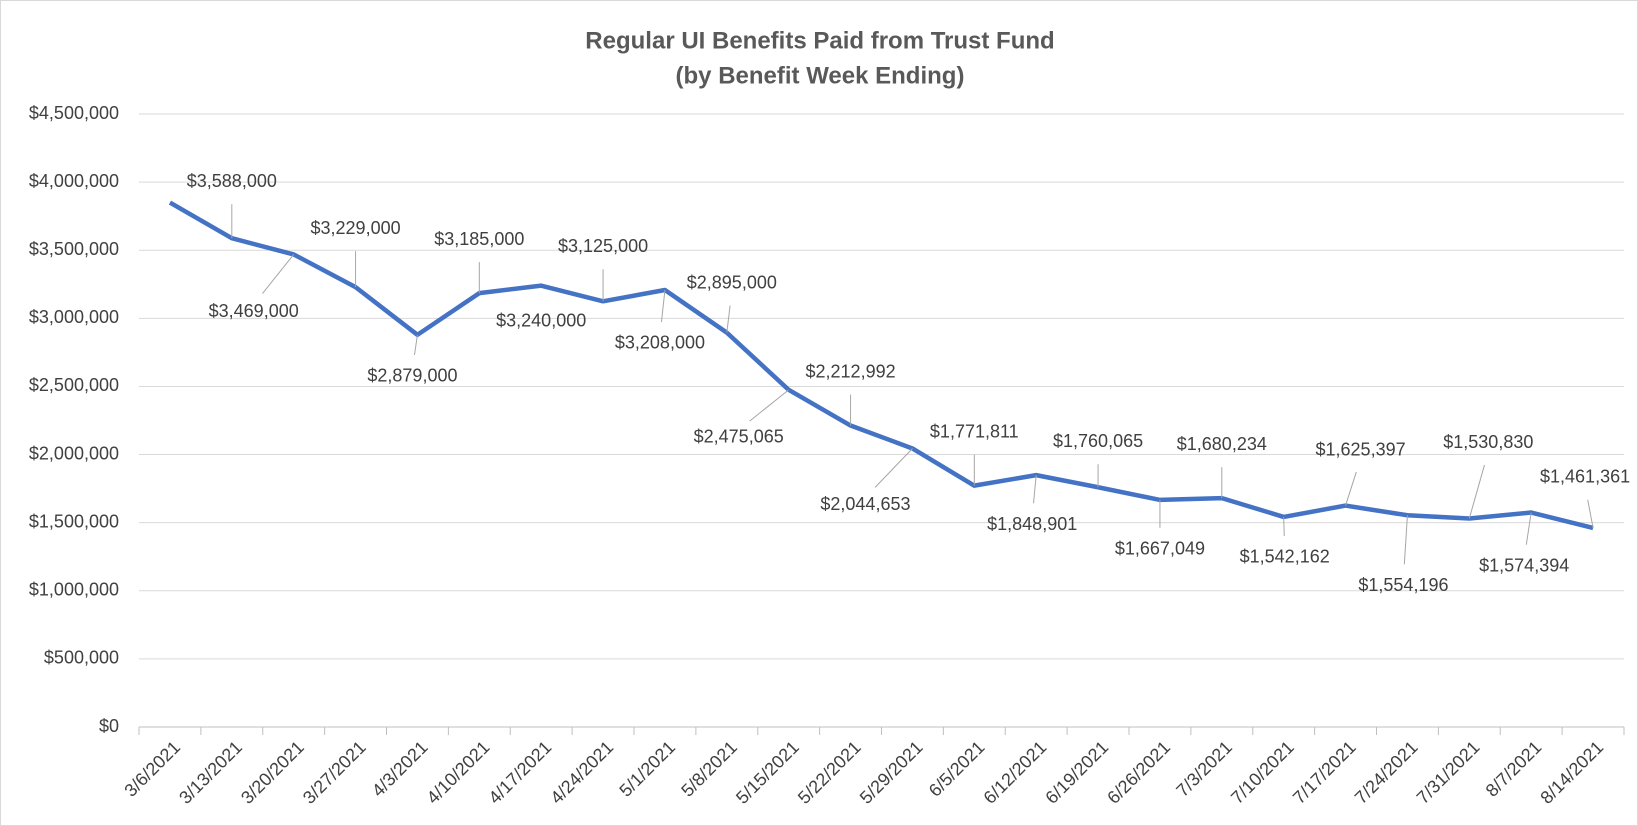 The image size is (1638, 826). I want to click on data-label: $1,625,397, so click(1361, 449).